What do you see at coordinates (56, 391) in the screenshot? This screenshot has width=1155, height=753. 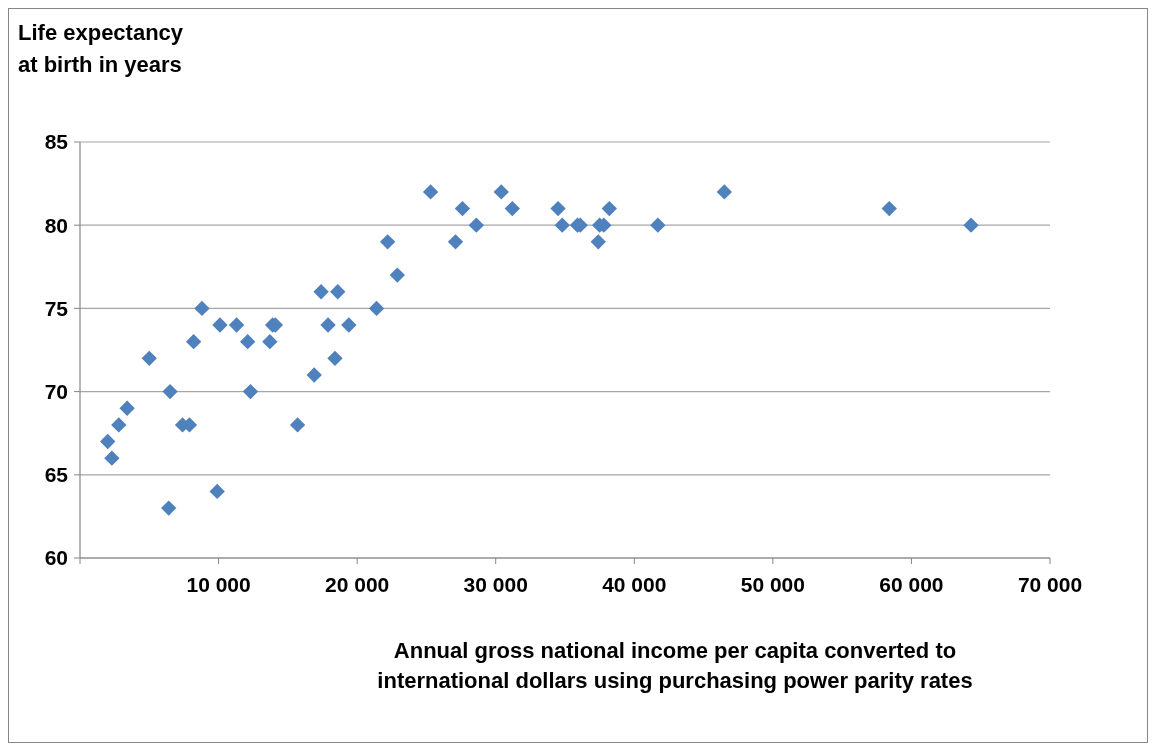 I see `y-tick-label: 70` at bounding box center [56, 391].